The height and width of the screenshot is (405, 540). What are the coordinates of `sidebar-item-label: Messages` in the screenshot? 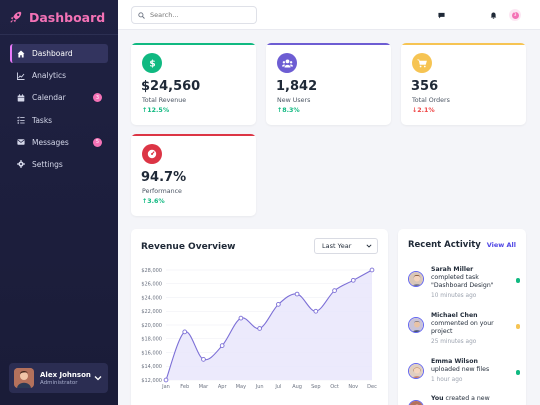 It's located at (50, 142).